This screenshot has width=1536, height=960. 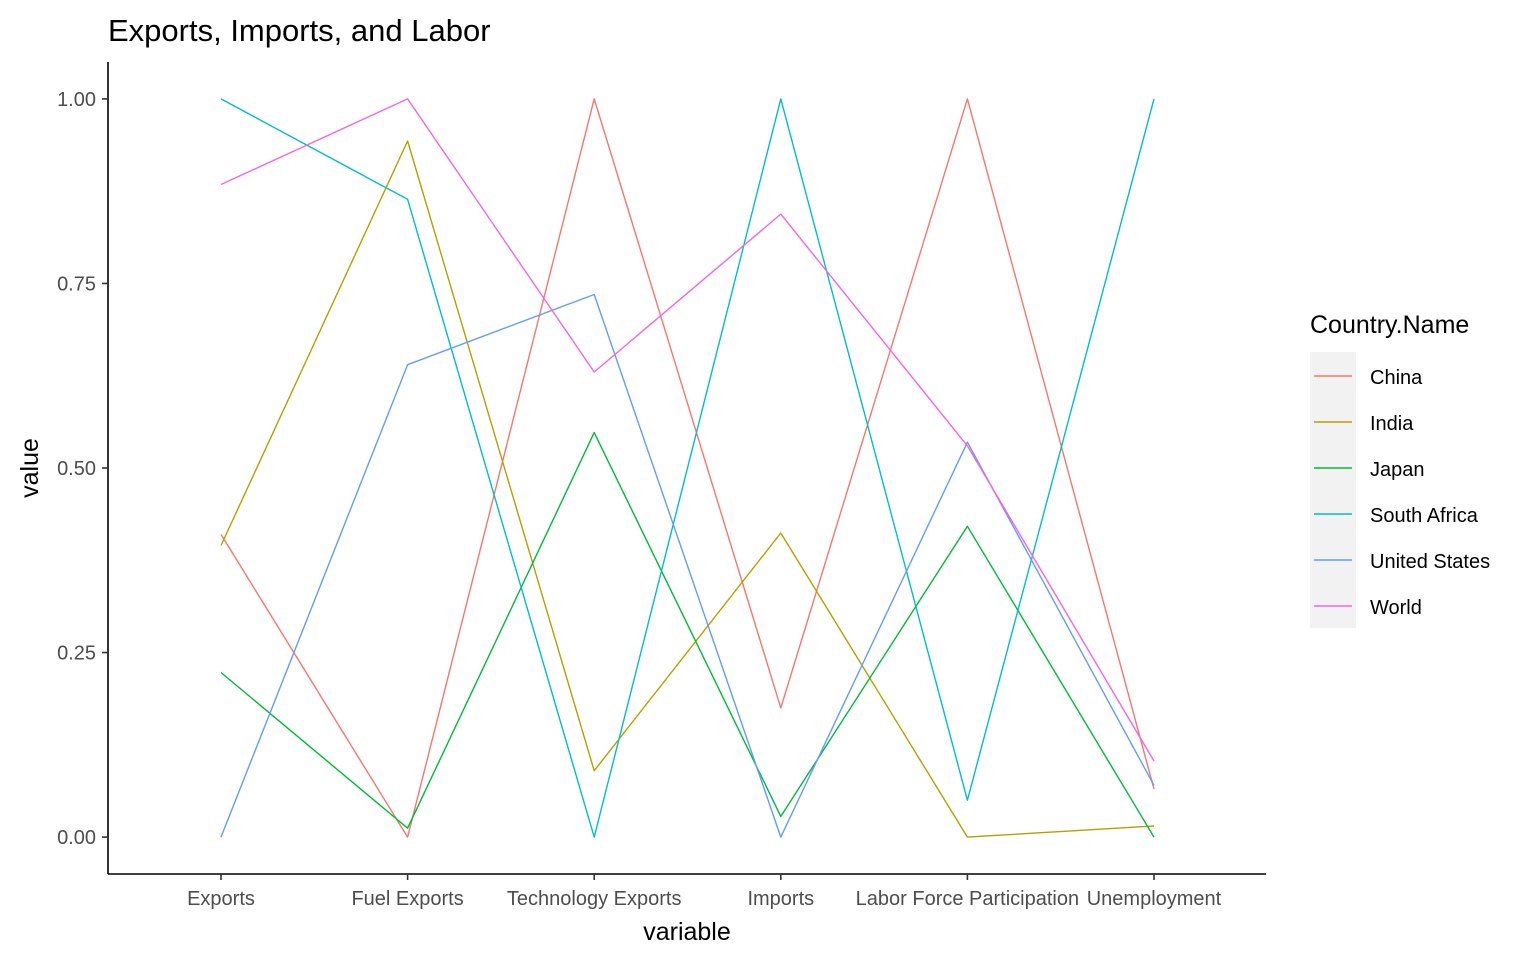 What do you see at coordinates (299, 30) in the screenshot?
I see `chart-title: Exports, Imports, and Labor` at bounding box center [299, 30].